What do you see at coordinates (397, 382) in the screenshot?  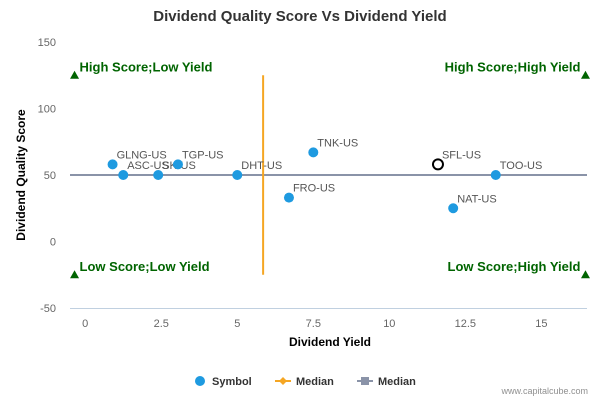 I see `legend-median-y-label: Median` at bounding box center [397, 382].